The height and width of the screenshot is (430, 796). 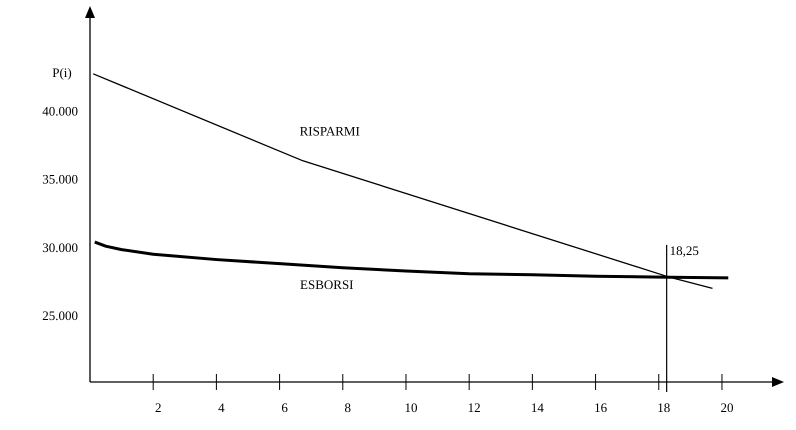 I want to click on x-tick-label: 14, so click(x=537, y=407).